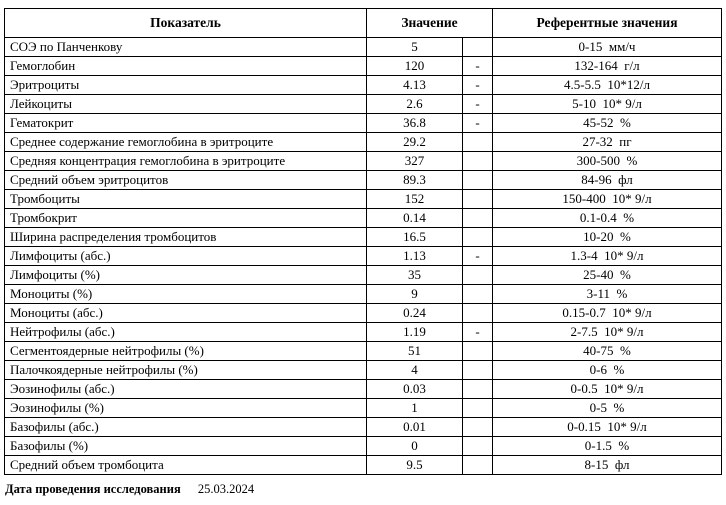 The width and height of the screenshot is (726, 505). I want to click on row-indicator: Лимфоциты (%), so click(185, 275).